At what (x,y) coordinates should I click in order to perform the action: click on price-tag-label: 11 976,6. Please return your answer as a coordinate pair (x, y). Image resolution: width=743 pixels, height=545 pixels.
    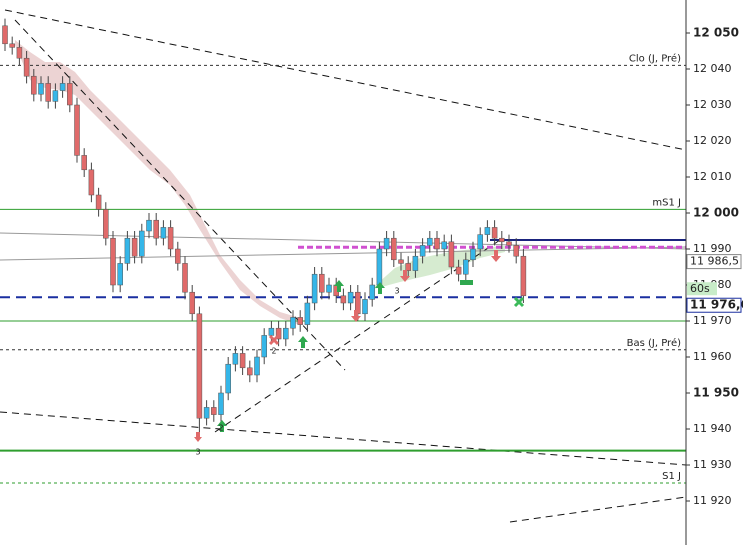
    Looking at the image, I should click on (716, 305).